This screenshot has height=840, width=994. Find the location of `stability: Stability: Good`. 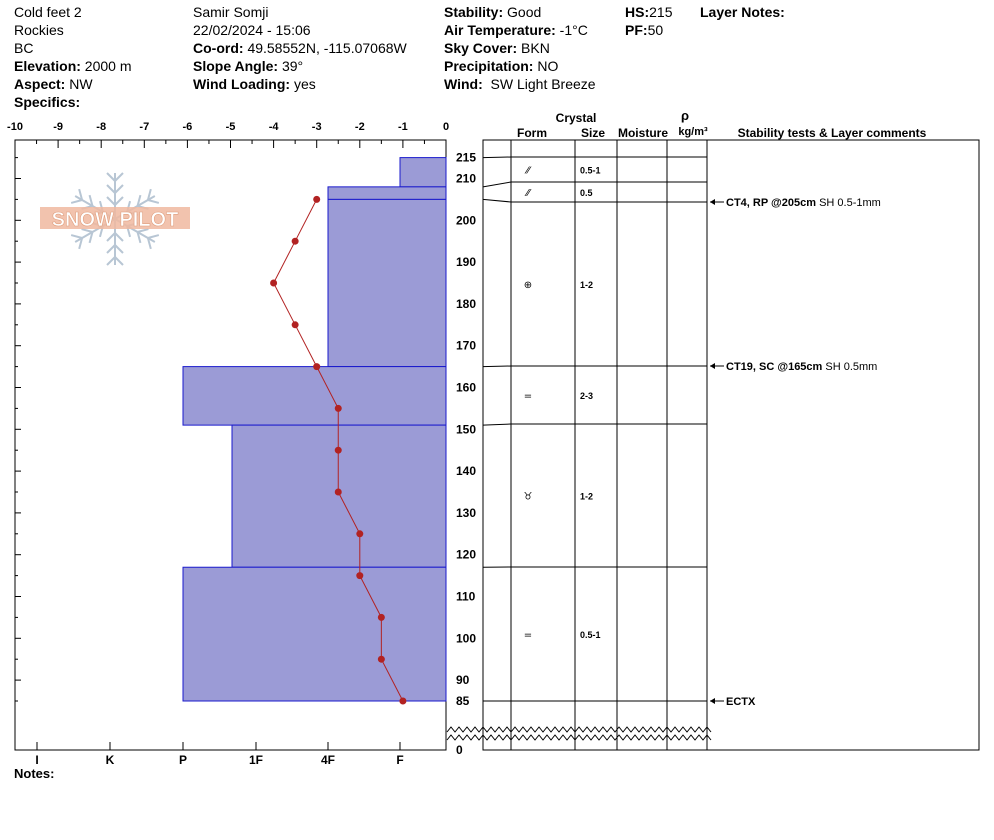

stability: Stability: Good is located at coordinates (520, 12).